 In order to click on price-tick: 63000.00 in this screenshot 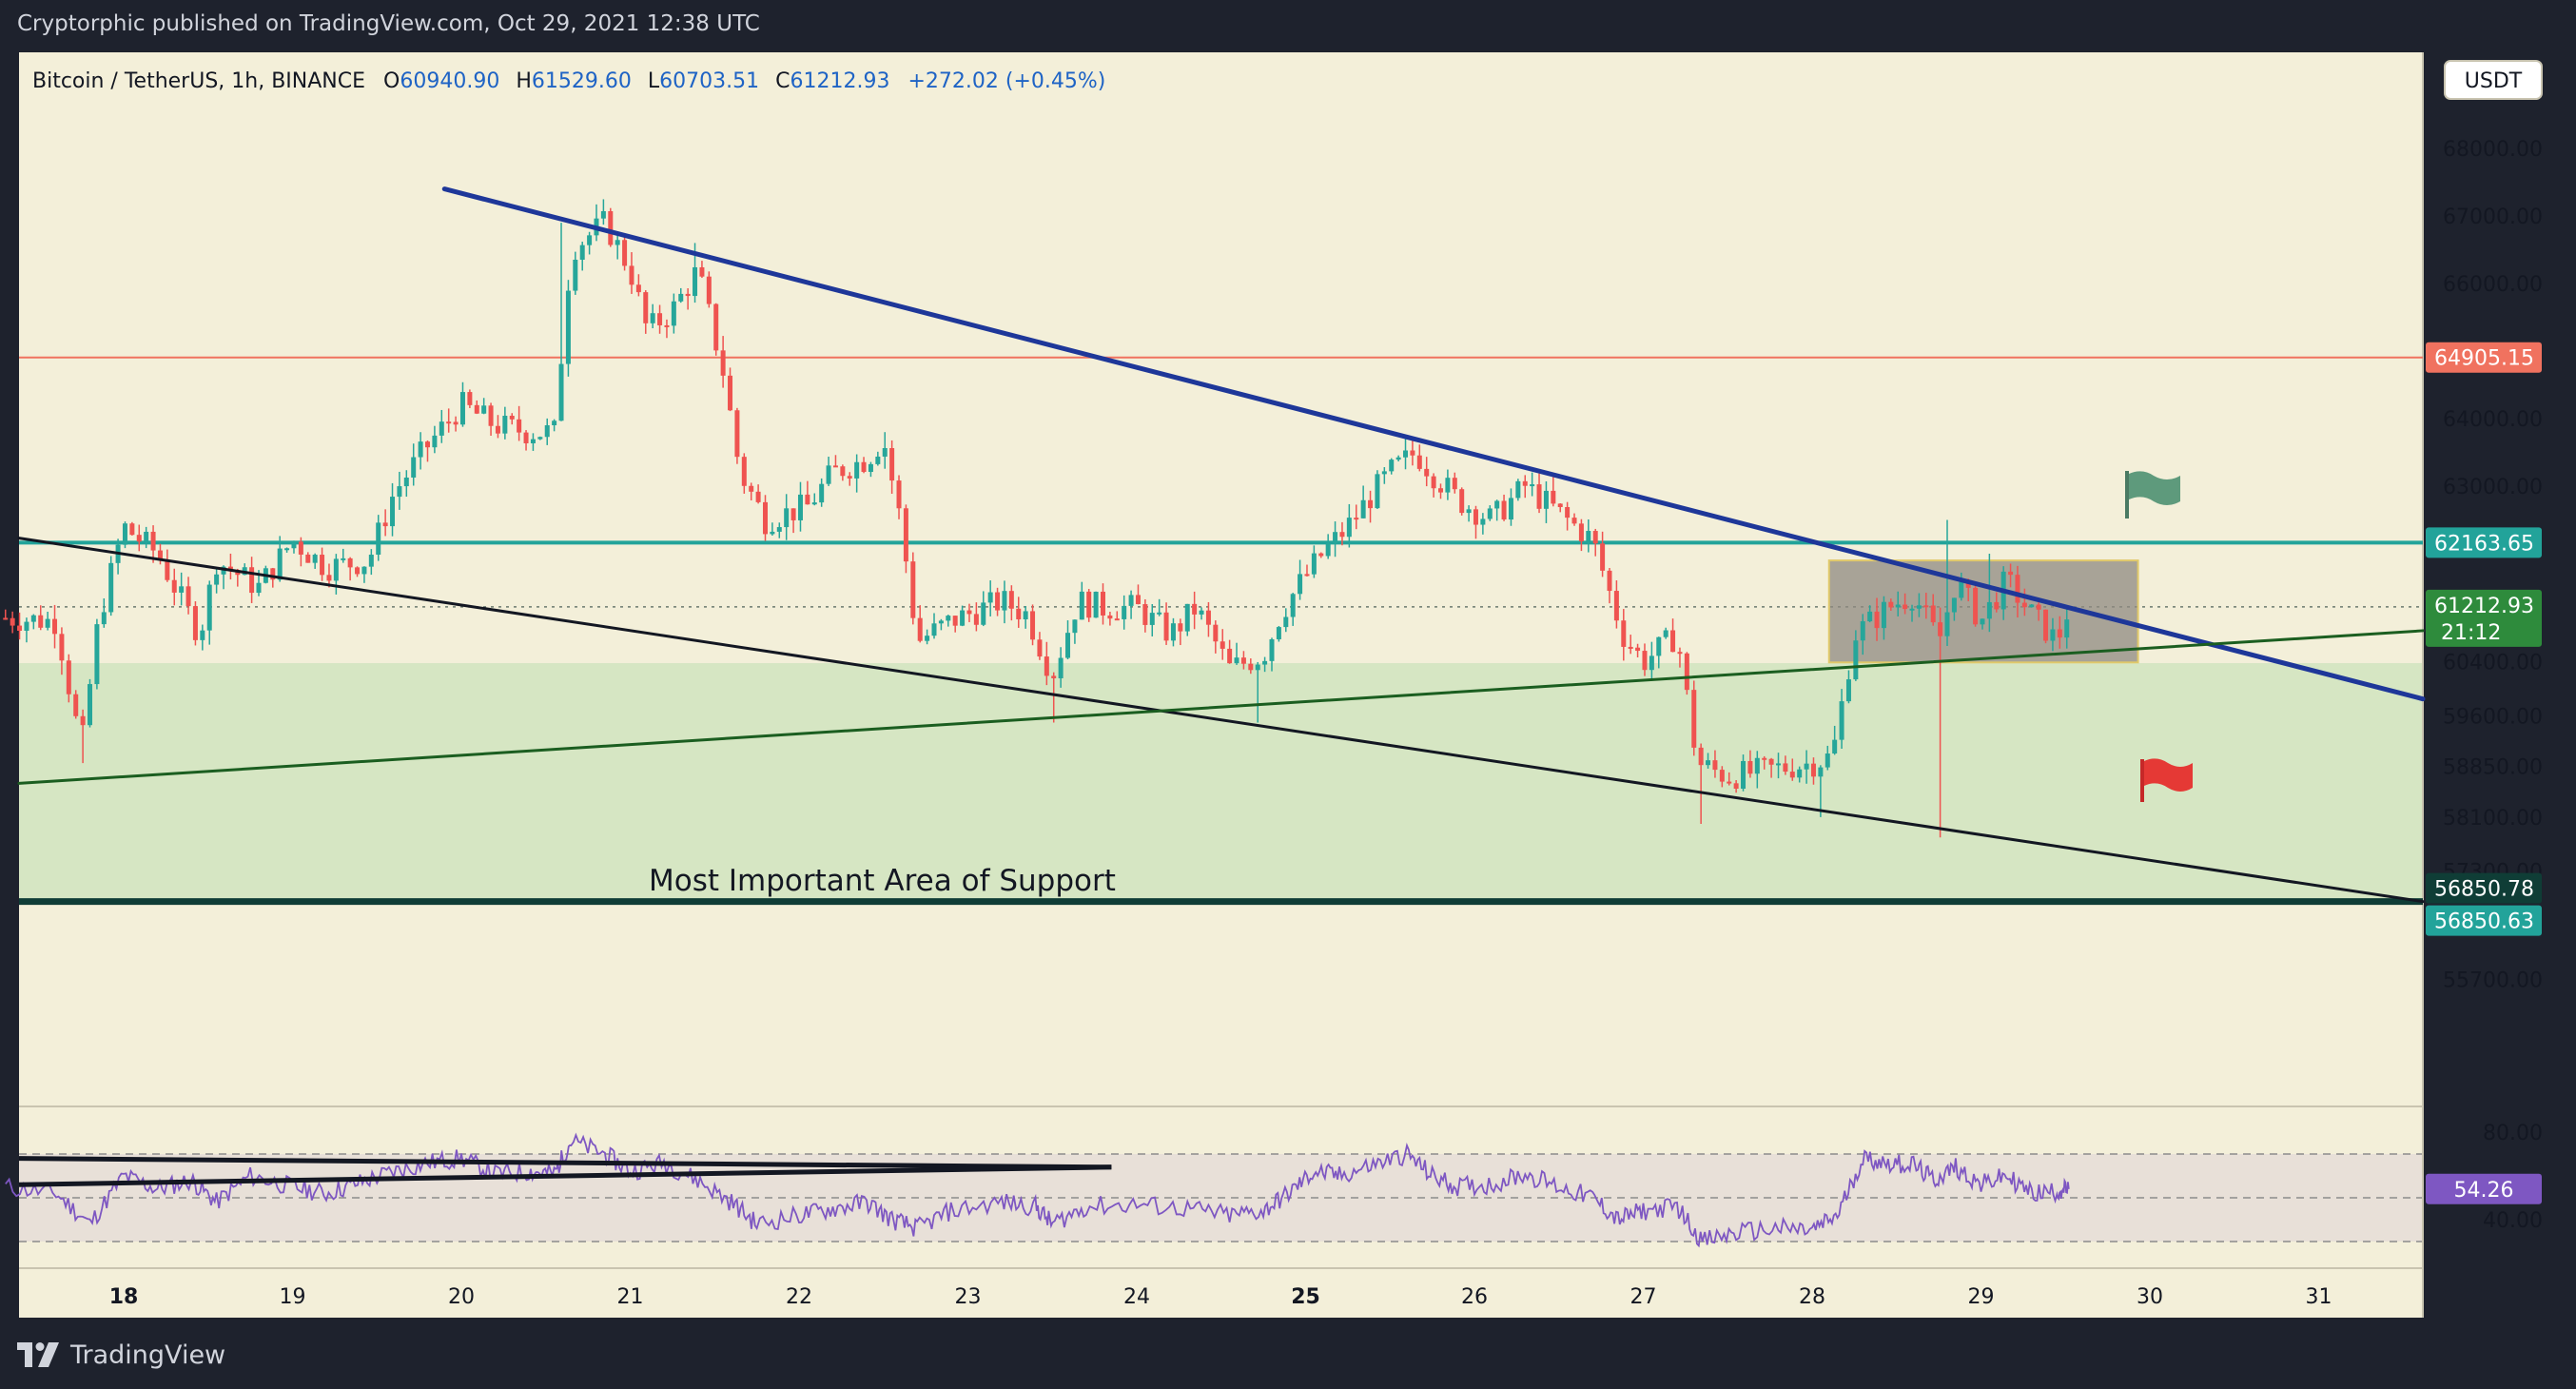, I will do `click(2493, 487)`.